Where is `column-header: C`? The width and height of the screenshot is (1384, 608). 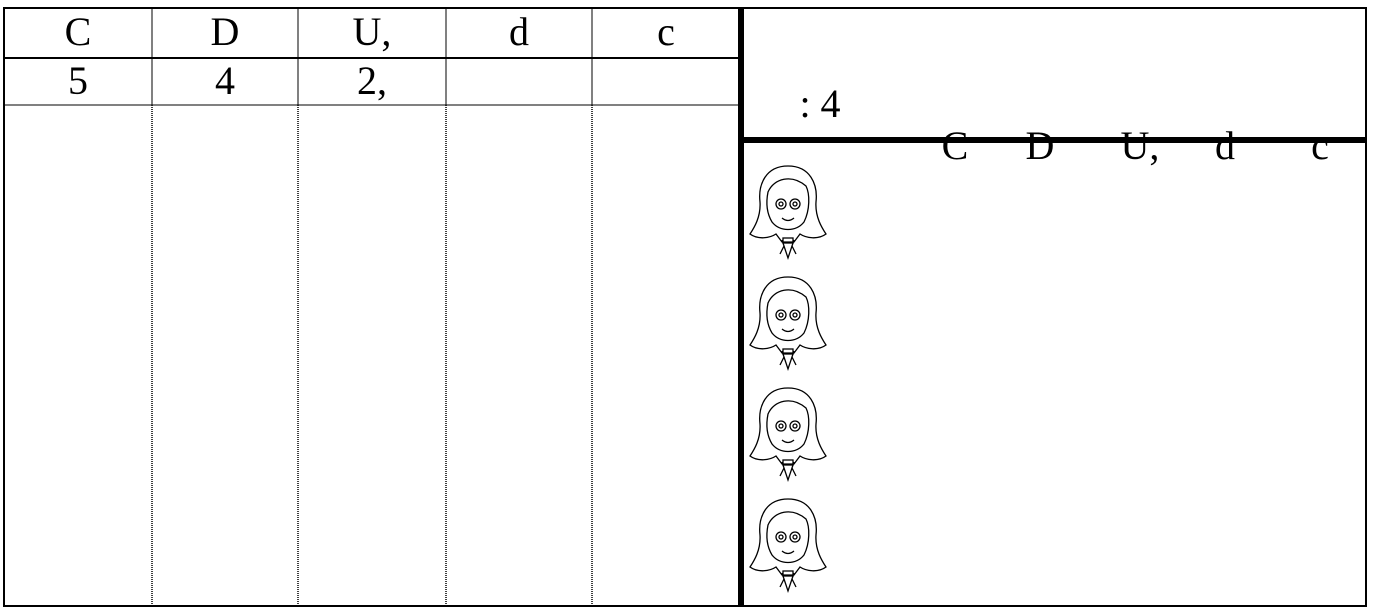
column-header: C is located at coordinates (78, 31).